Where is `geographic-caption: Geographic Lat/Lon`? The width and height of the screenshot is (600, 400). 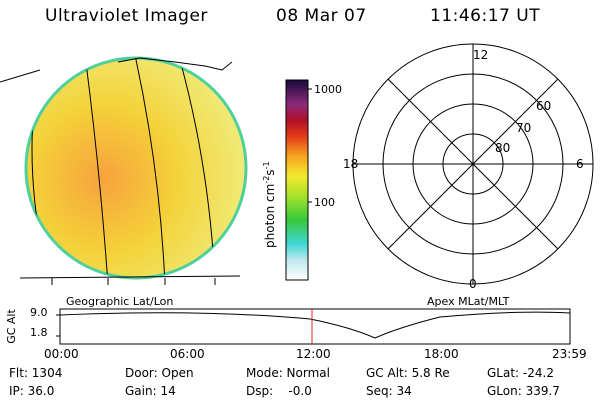 geographic-caption: Geographic Lat/Lon is located at coordinates (120, 301).